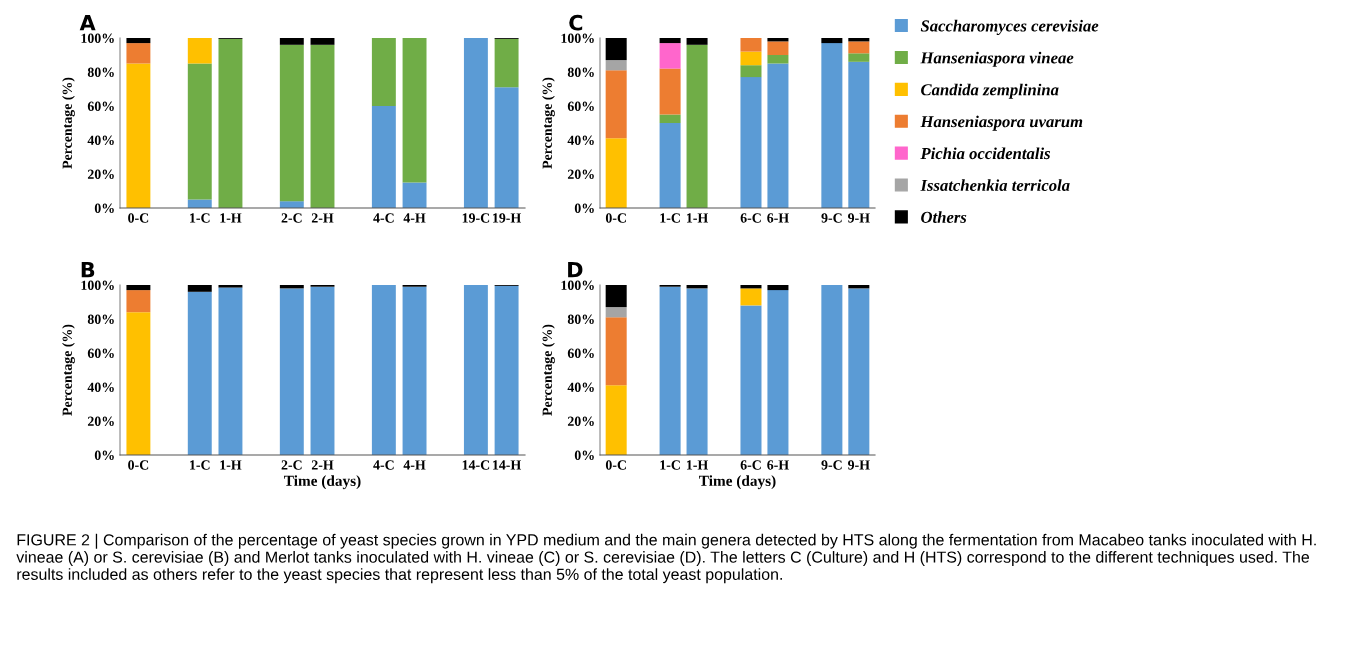 The height and width of the screenshot is (647, 1358). I want to click on x-tick-label: 19-C, so click(476, 218).